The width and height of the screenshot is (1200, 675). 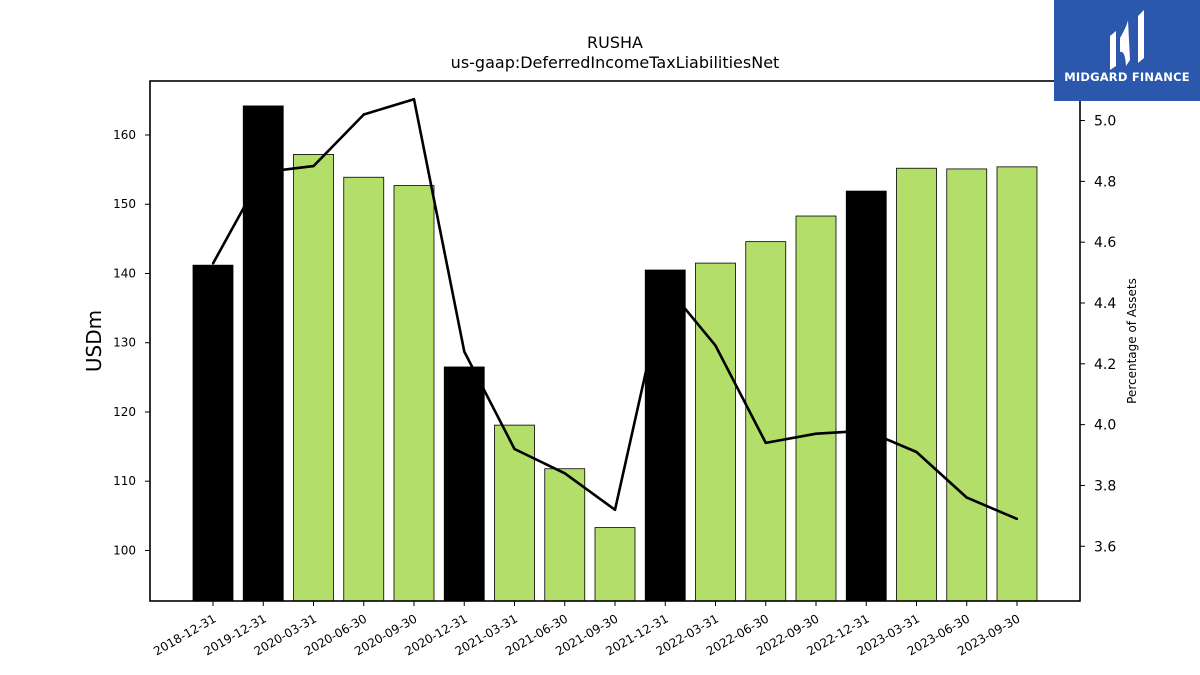 I want to click on y2-tick-label: 5.0, so click(x=1105, y=122).